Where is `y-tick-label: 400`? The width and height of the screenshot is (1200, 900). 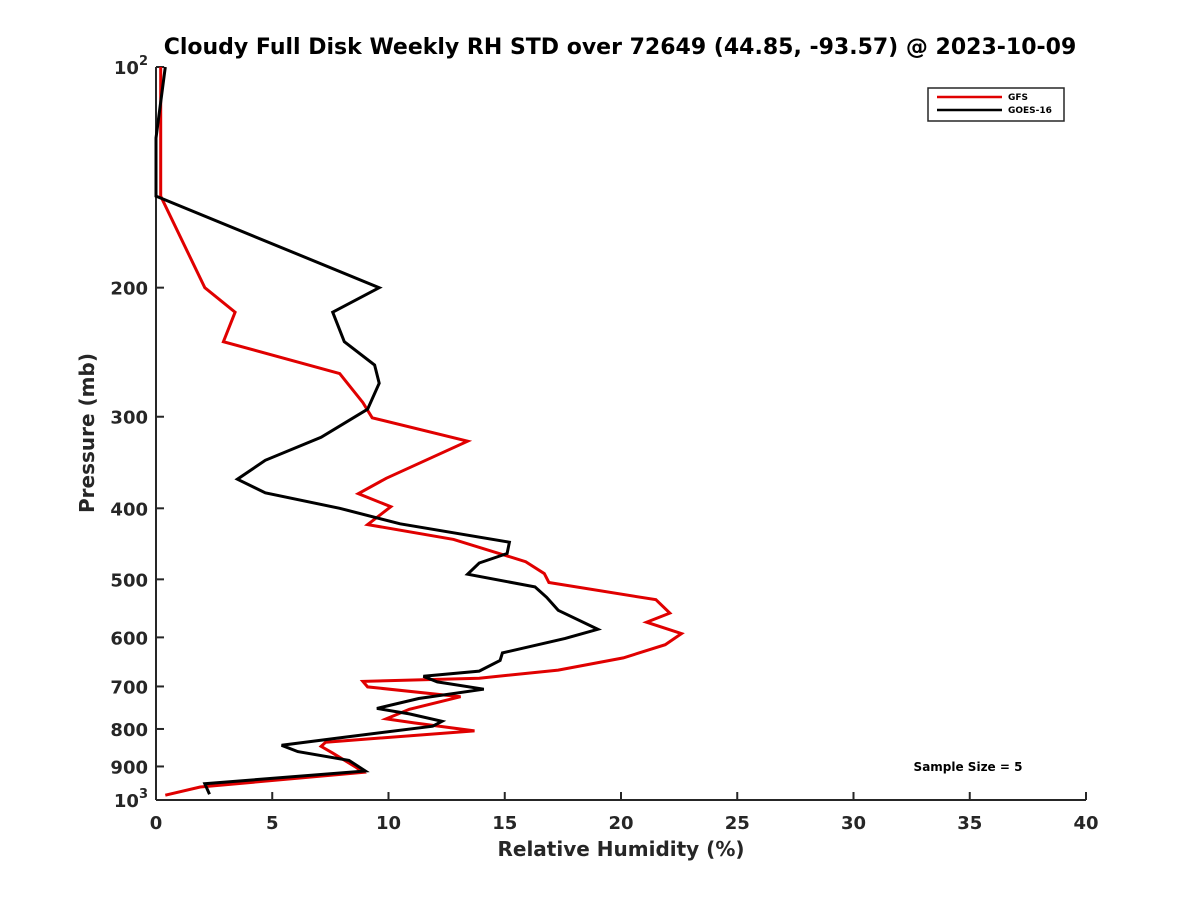
y-tick-label: 400 is located at coordinates (129, 509).